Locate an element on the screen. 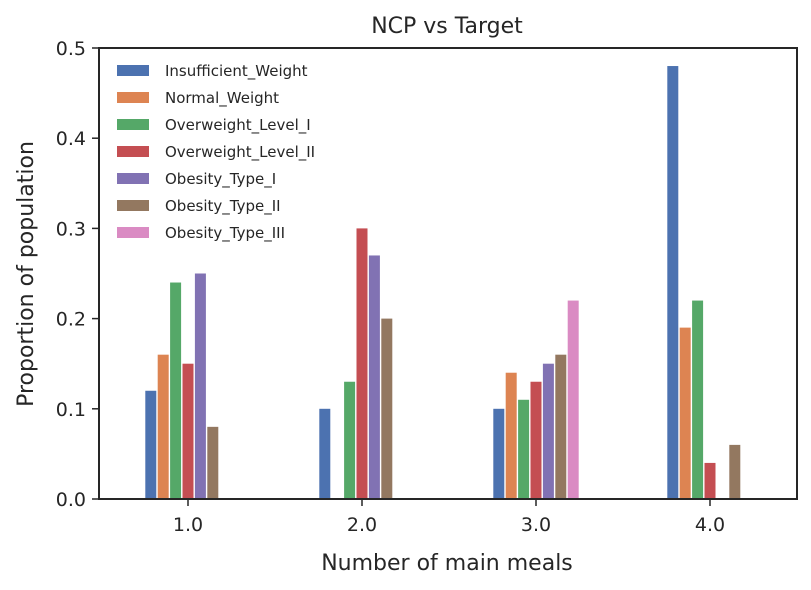 This screenshot has height=590, width=811. y-tick-label: 0.4 is located at coordinates (71, 139).